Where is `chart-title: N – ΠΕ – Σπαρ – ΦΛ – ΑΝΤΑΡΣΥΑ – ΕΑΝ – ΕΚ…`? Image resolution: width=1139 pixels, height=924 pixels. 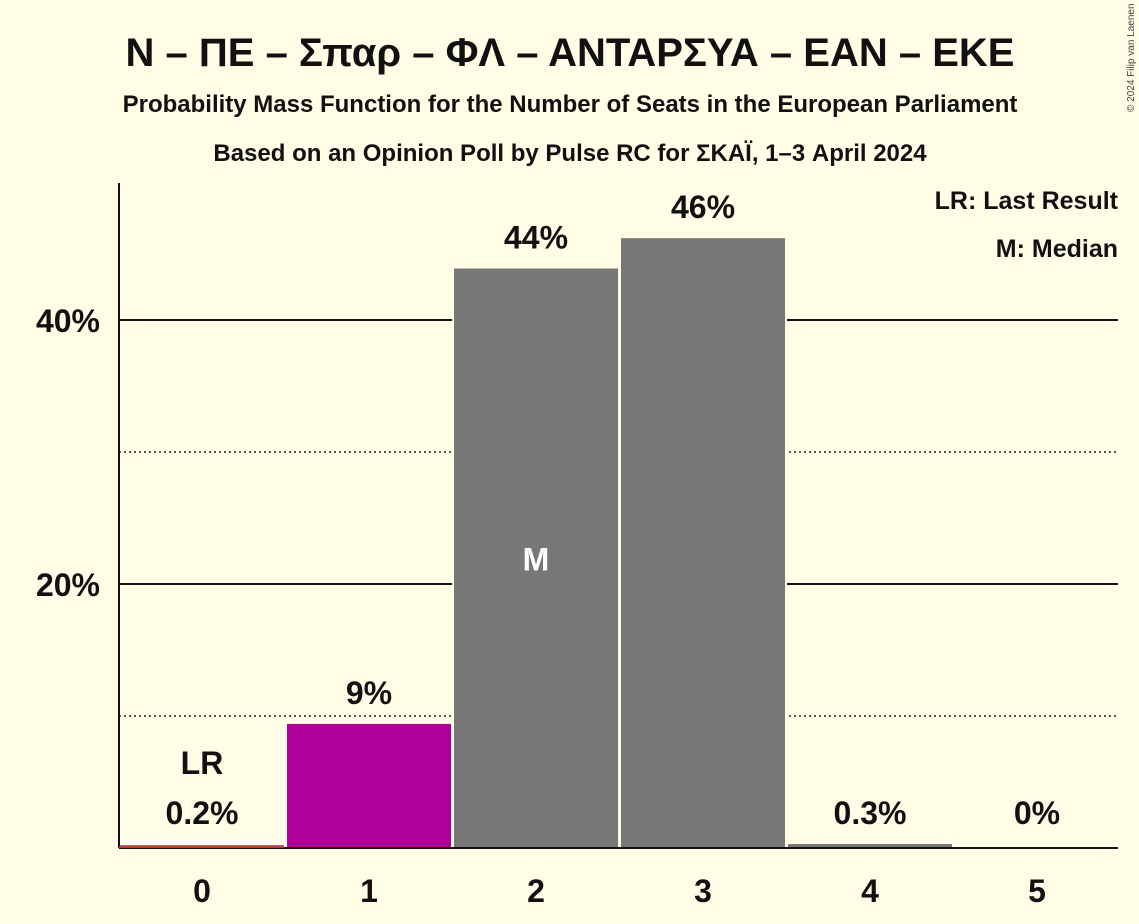 chart-title: N – ΠΕ – Σπαρ – ΦΛ – ΑΝΤΑΡΣΥΑ – ΕΑΝ – ΕΚ… is located at coordinates (570, 53).